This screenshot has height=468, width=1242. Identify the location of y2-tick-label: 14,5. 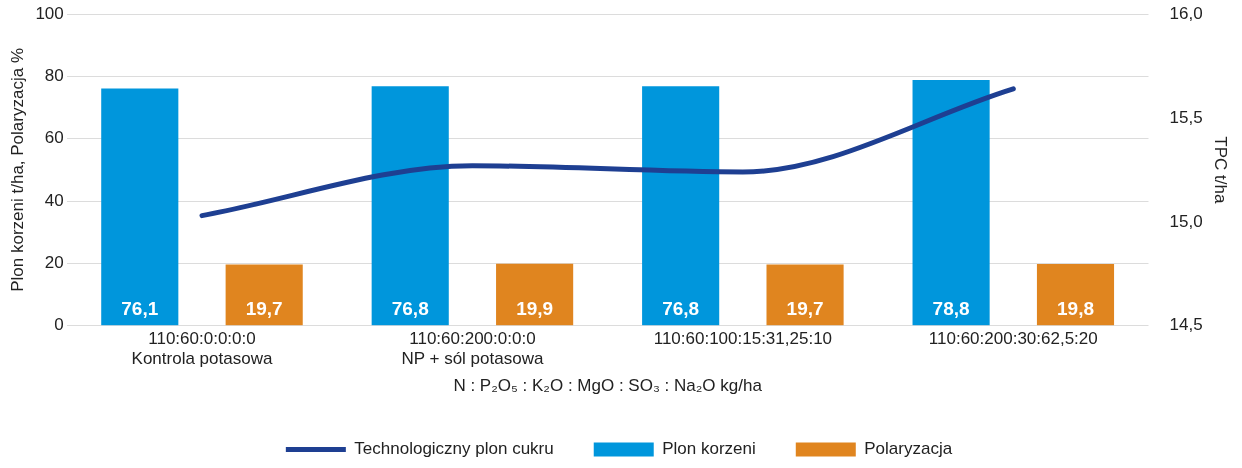
(1186, 325).